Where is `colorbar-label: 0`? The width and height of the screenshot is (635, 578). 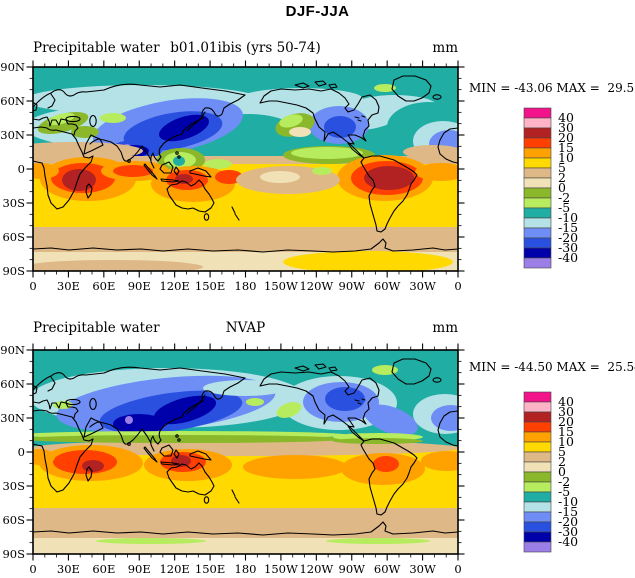 colorbar-label: 0 is located at coordinates (562, 471).